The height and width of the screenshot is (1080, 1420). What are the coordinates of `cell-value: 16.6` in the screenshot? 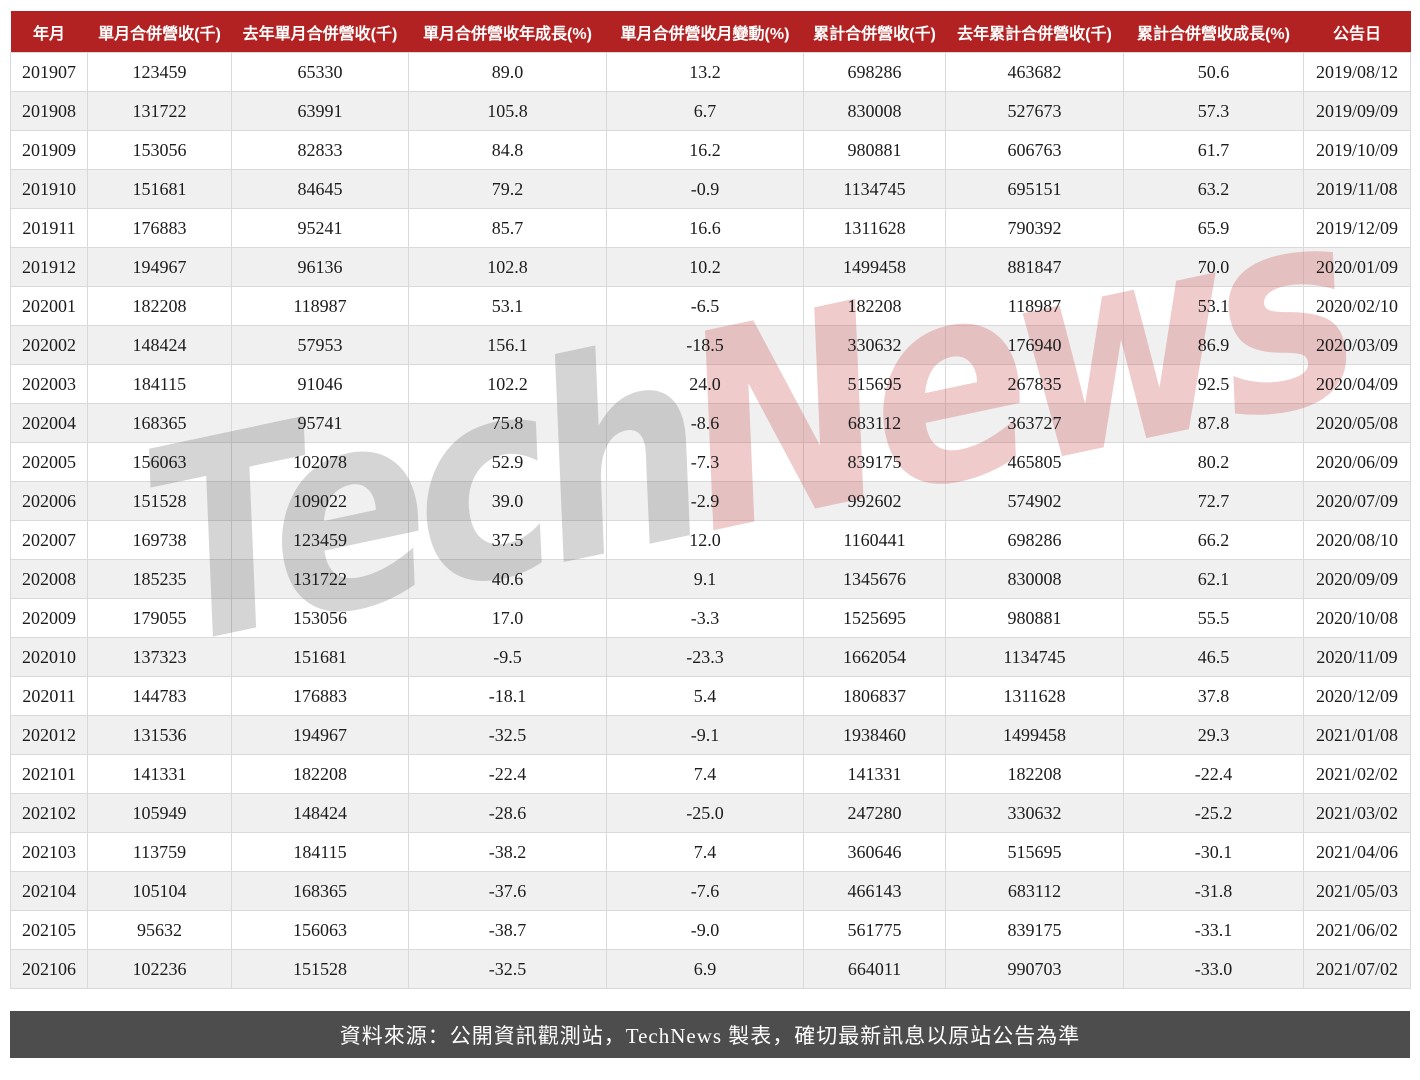 It's located at (705, 227).